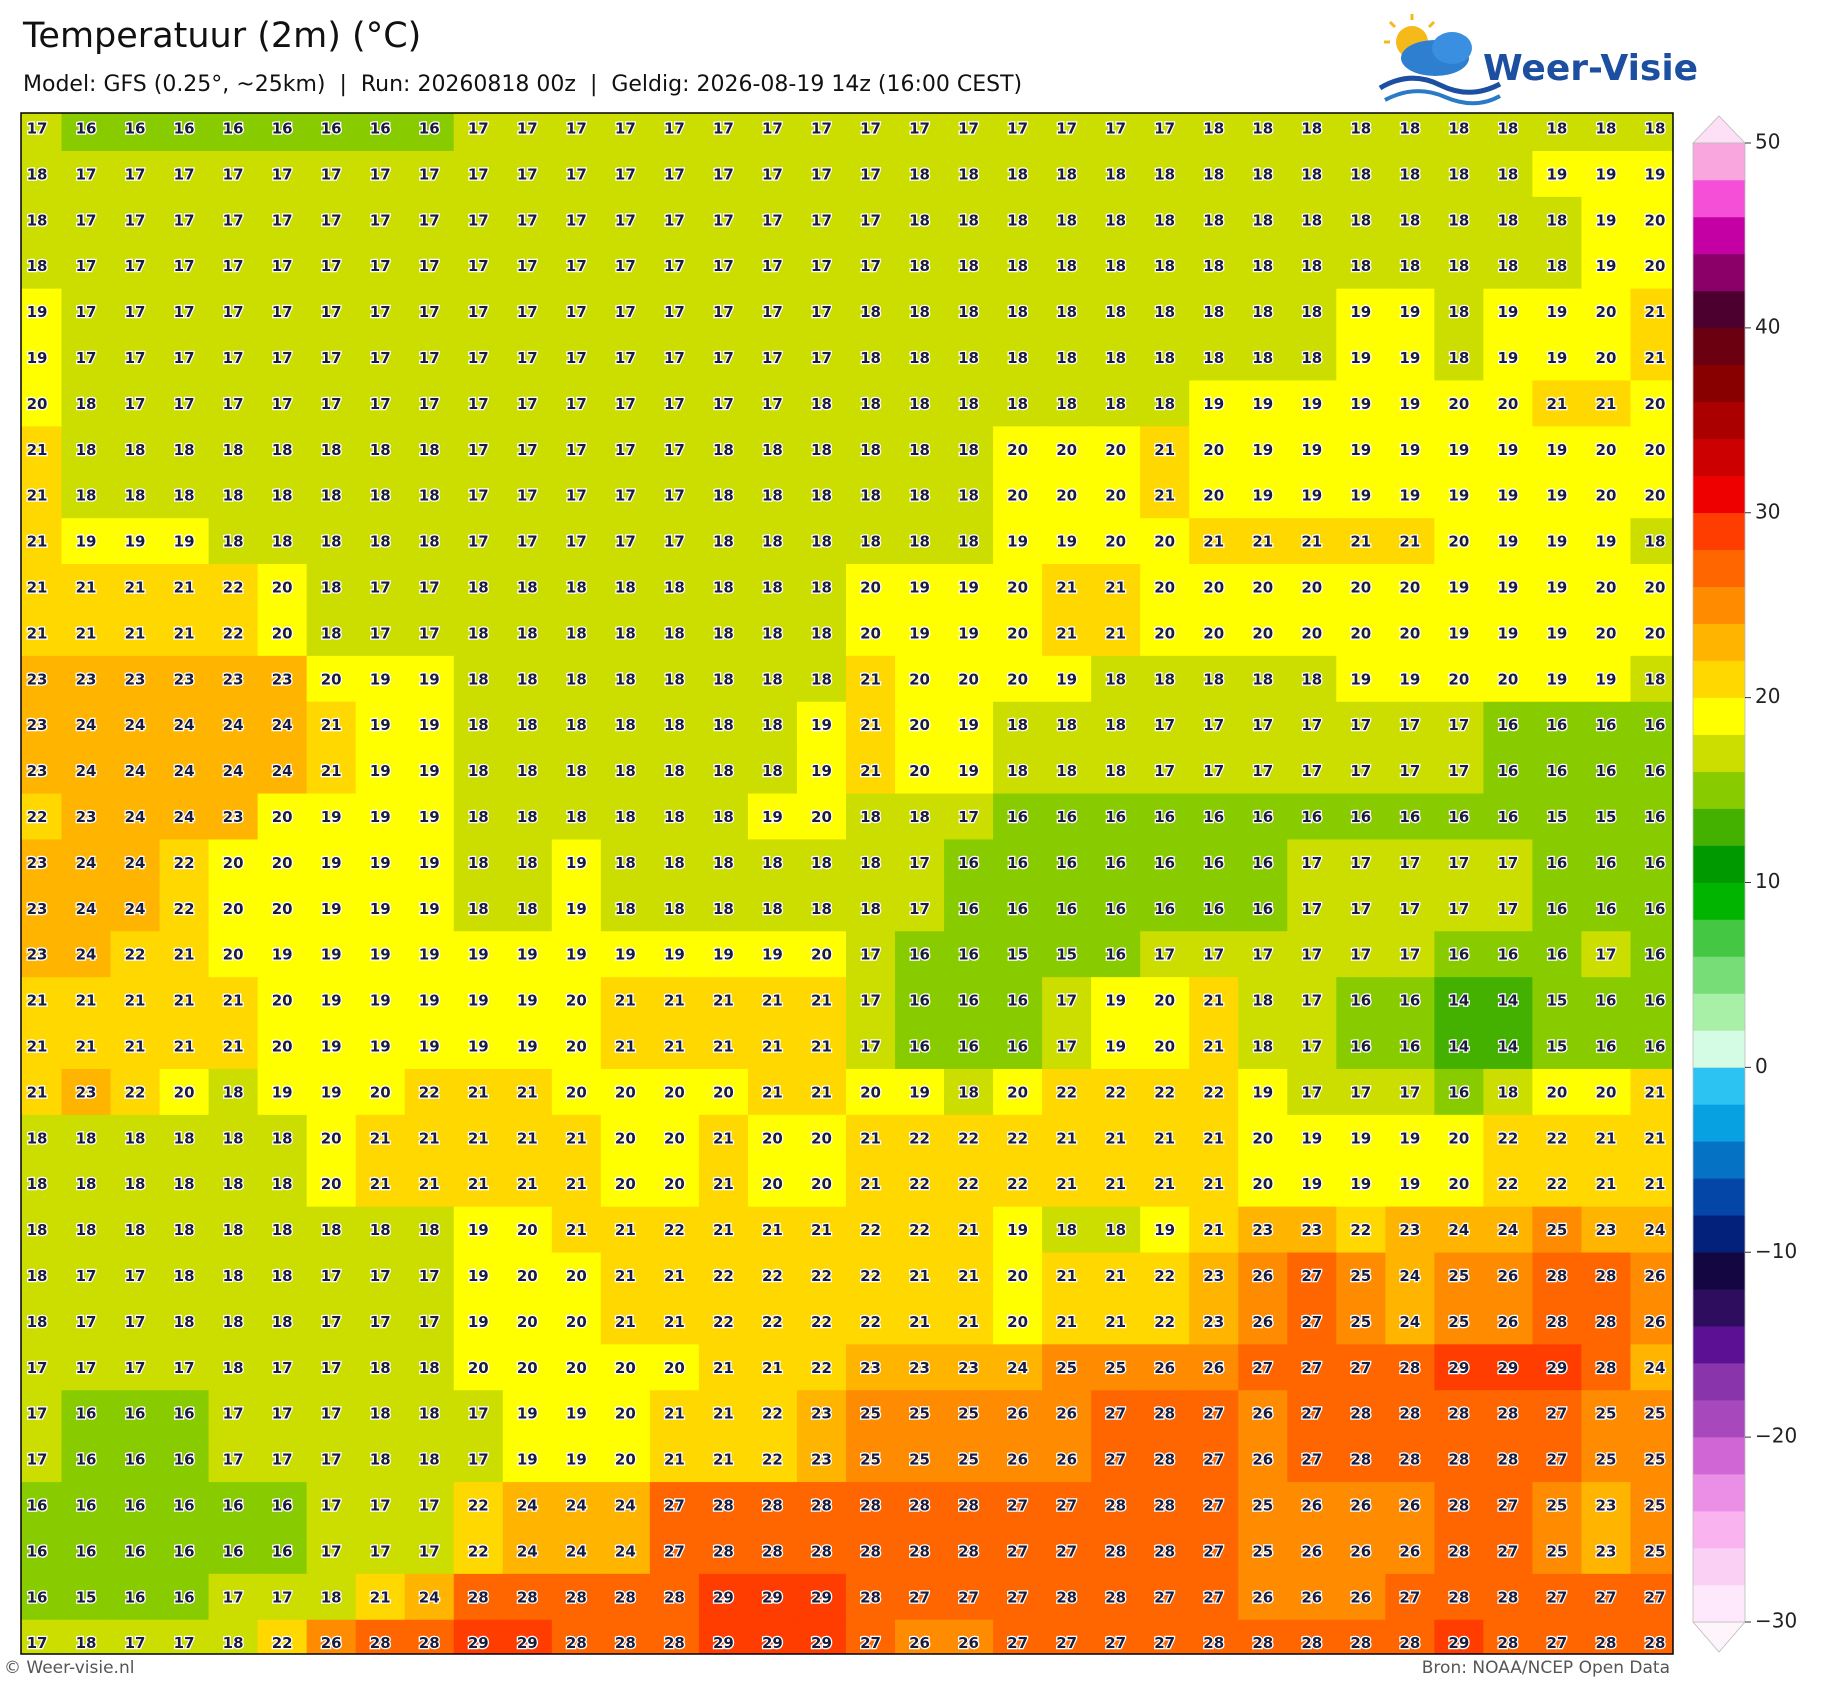 The height and width of the screenshot is (1685, 1824). Describe the element at coordinates (184, 725) in the screenshot. I see `temp-label: 24` at that location.